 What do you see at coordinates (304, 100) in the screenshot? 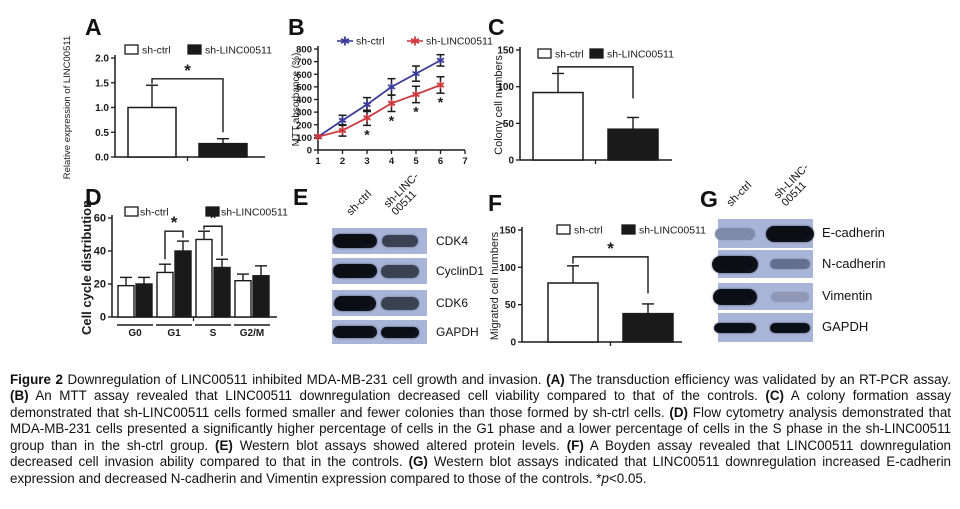
I see `y-tick-label: 400` at bounding box center [304, 100].